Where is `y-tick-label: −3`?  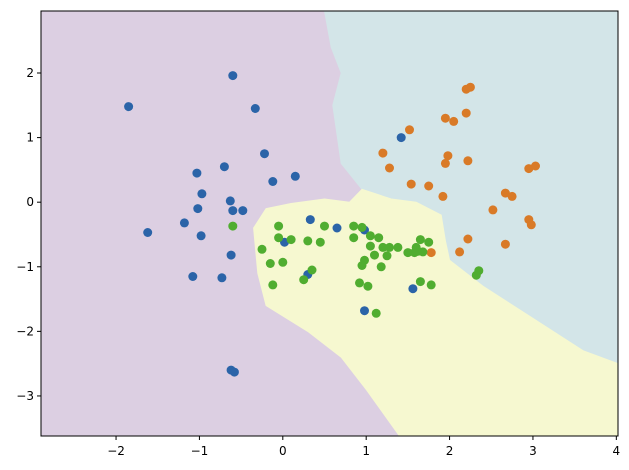 y-tick-label: −3 is located at coordinates (25, 396).